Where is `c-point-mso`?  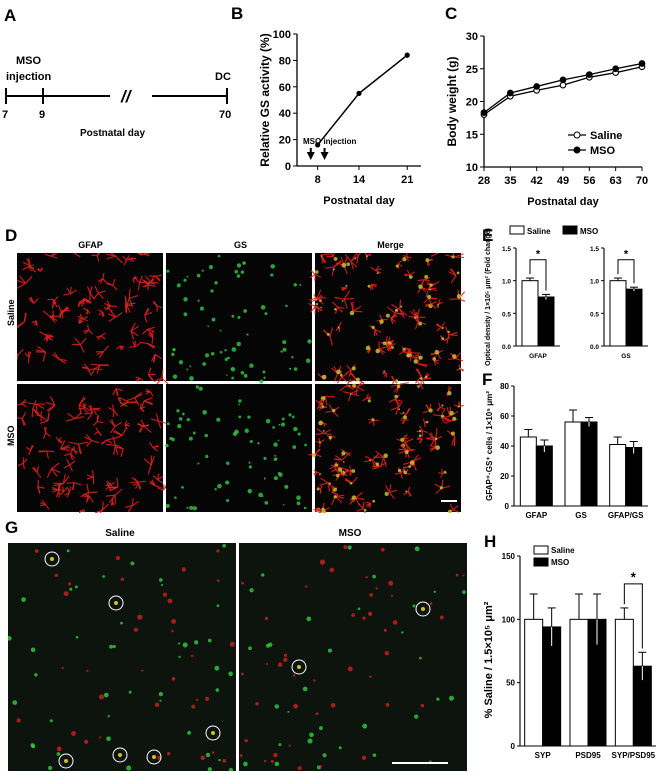 c-point-mso is located at coordinates (510, 93).